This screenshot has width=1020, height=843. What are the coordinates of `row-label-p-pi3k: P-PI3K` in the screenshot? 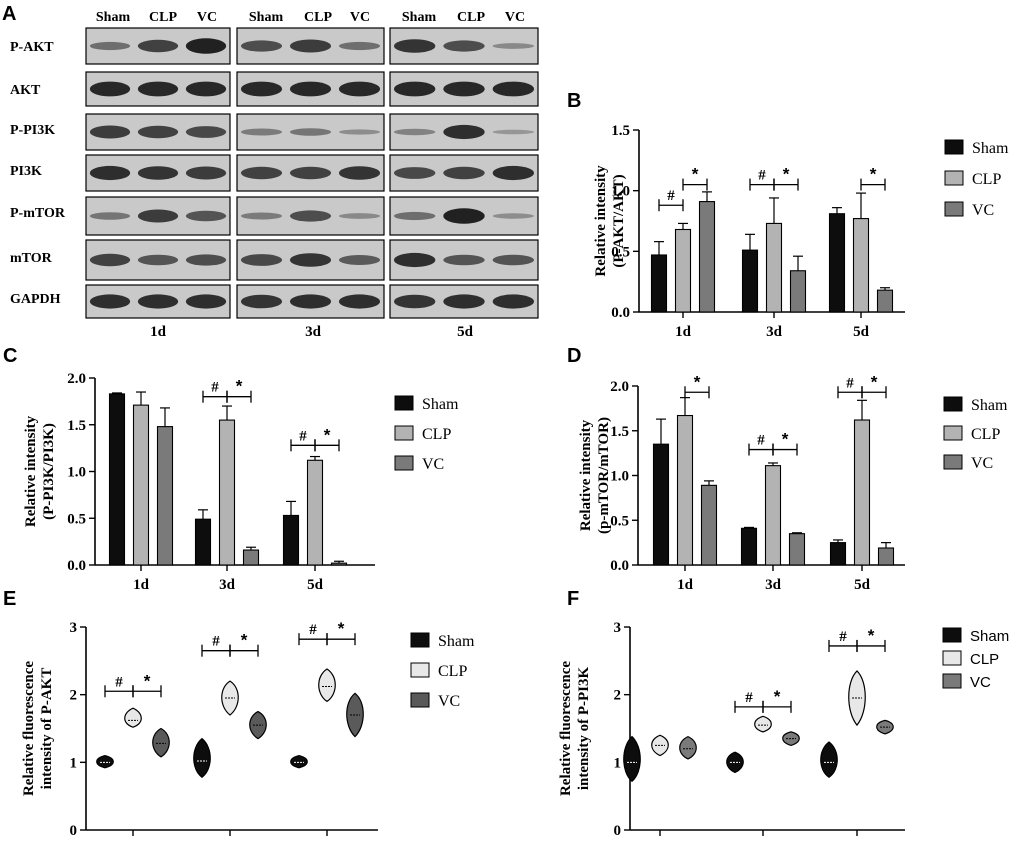 It's located at (32, 130).